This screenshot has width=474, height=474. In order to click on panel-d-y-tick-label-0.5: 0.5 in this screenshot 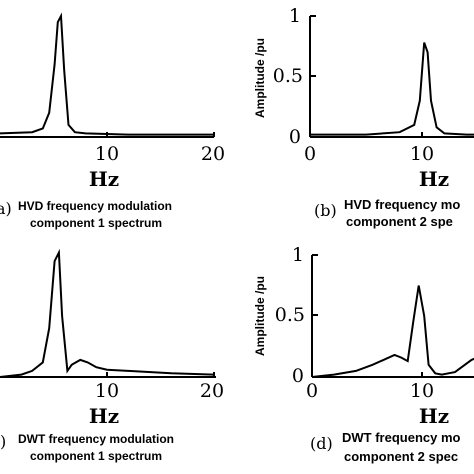, I will do `click(290, 315)`.